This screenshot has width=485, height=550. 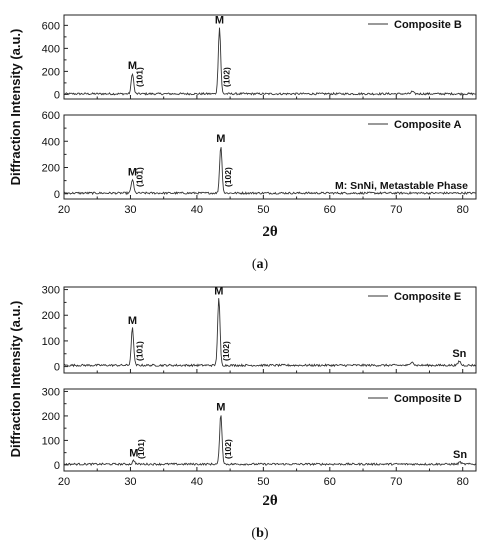 What do you see at coordinates (139, 177) in the screenshot?
I see `group-a-composite-a-hkl-label: (101)` at bounding box center [139, 177].